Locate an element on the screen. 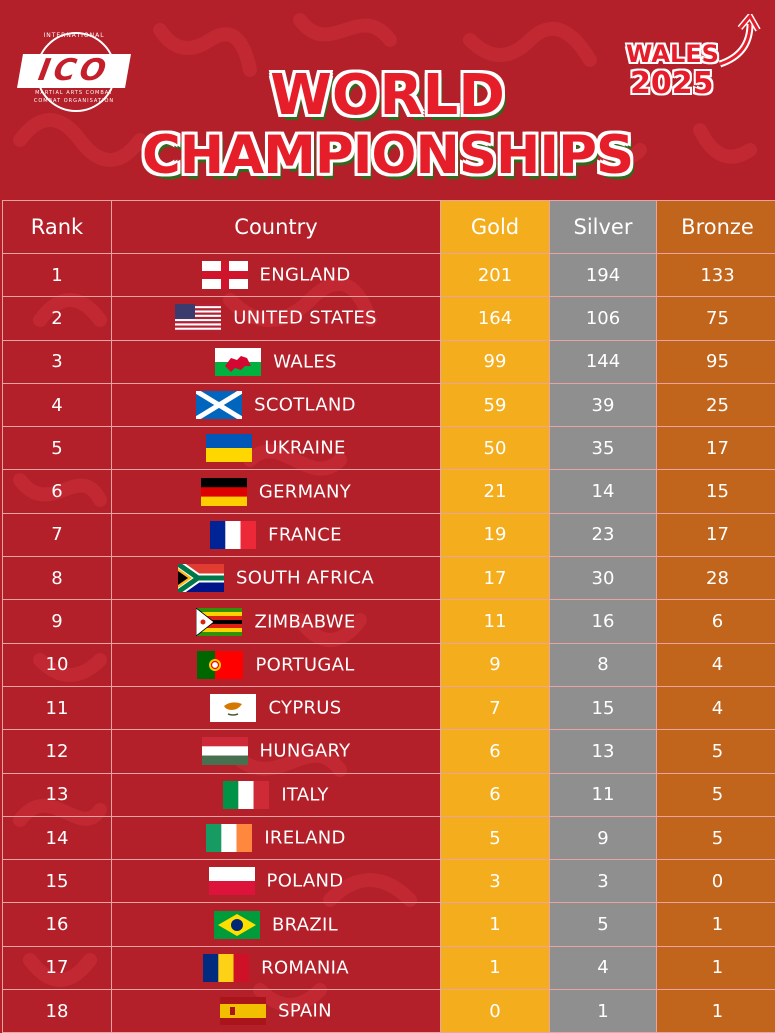  romania-flag is located at coordinates (226, 968).